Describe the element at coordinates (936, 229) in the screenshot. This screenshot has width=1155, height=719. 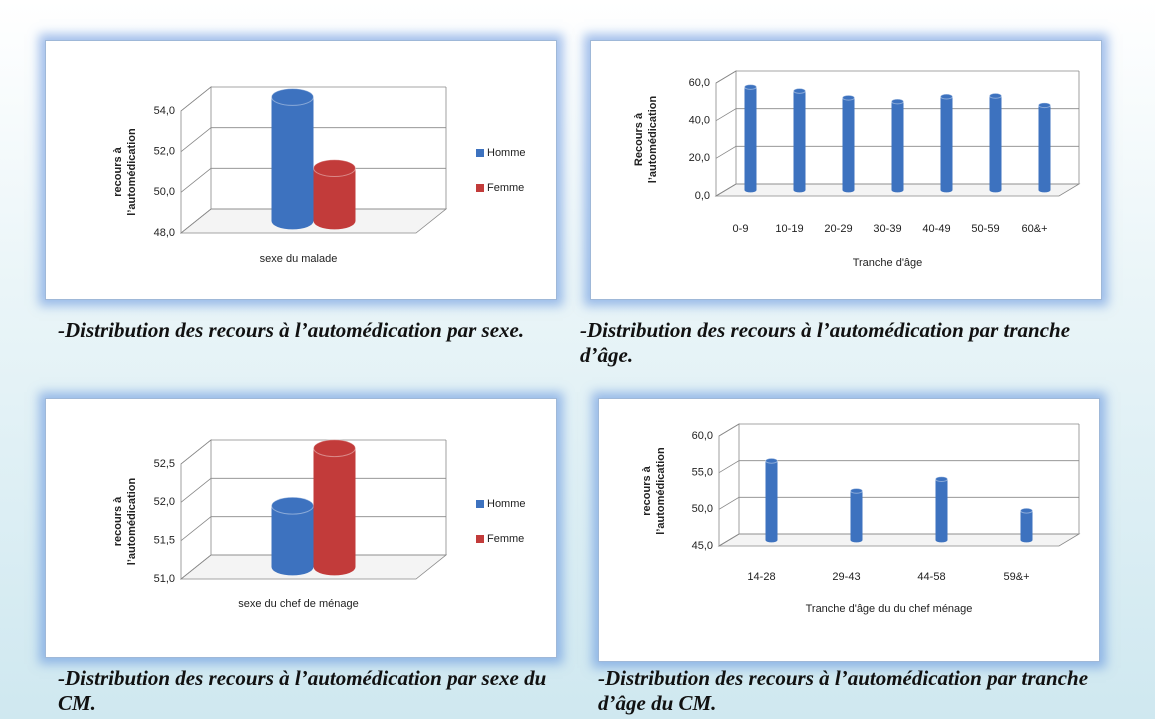
I see `x-tick-label: 40-49` at that location.